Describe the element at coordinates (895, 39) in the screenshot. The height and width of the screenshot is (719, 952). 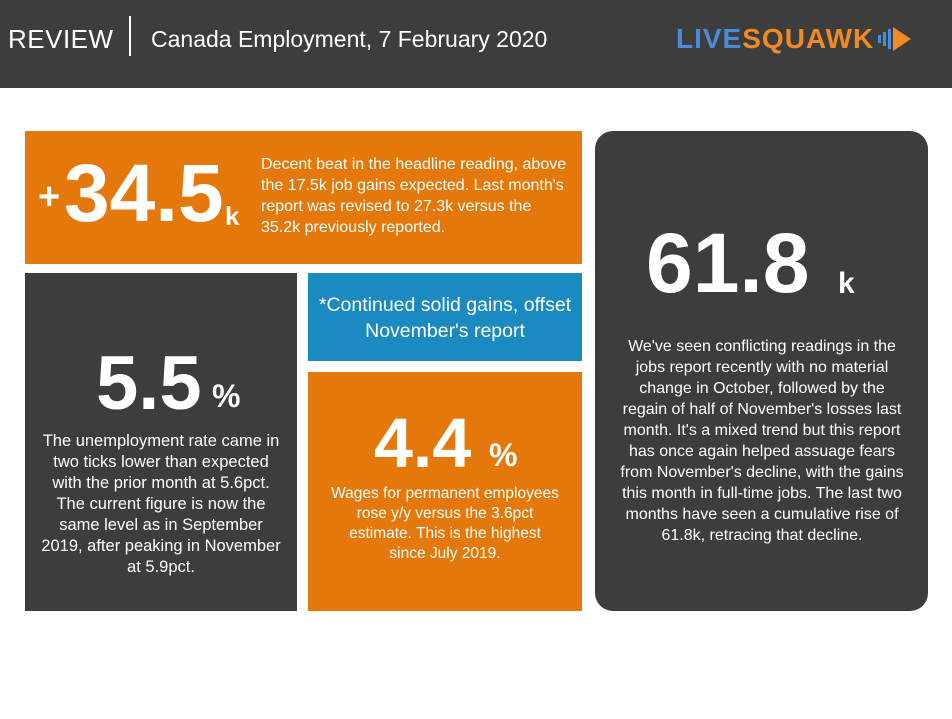
I see `speaker-wave-icon` at that location.